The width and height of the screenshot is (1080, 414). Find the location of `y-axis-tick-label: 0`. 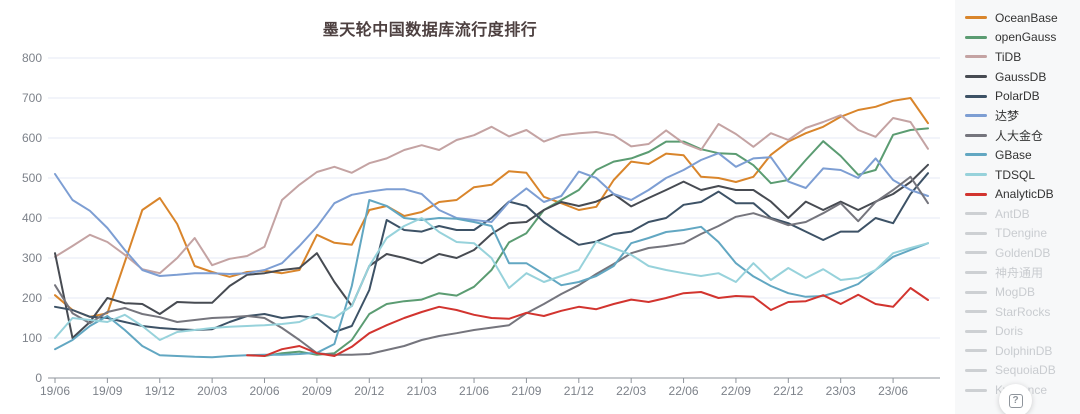

y-axis-tick-label: 0 is located at coordinates (38, 378).